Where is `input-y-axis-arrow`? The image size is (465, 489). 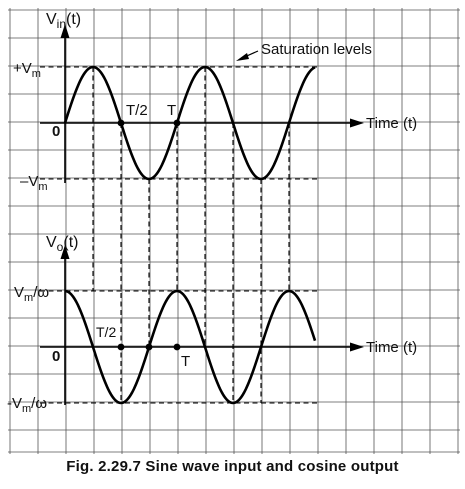 input-y-axis-arrow is located at coordinates (65, 31).